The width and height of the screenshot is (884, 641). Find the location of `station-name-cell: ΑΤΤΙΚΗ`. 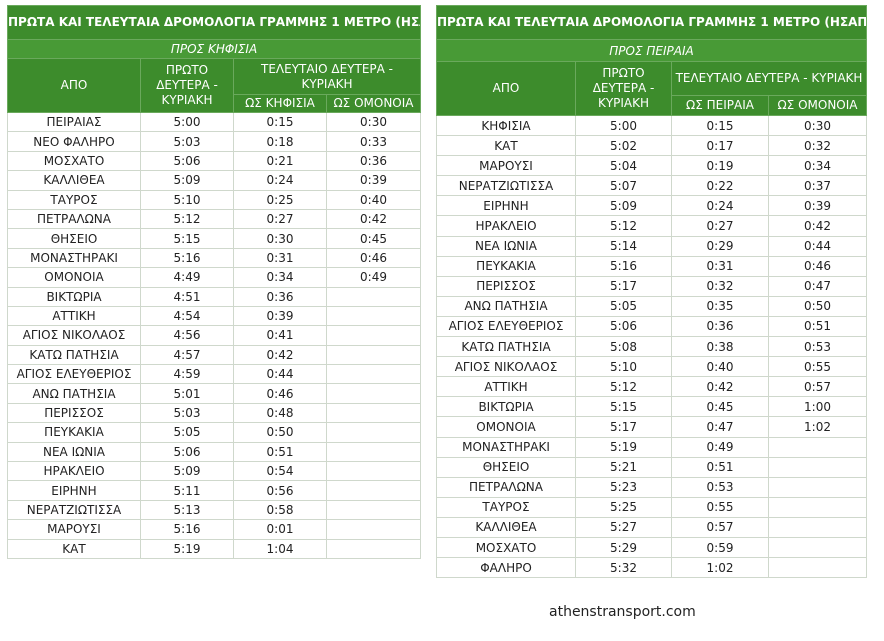

station-name-cell: ΑΤΤΙΚΗ is located at coordinates (506, 387).